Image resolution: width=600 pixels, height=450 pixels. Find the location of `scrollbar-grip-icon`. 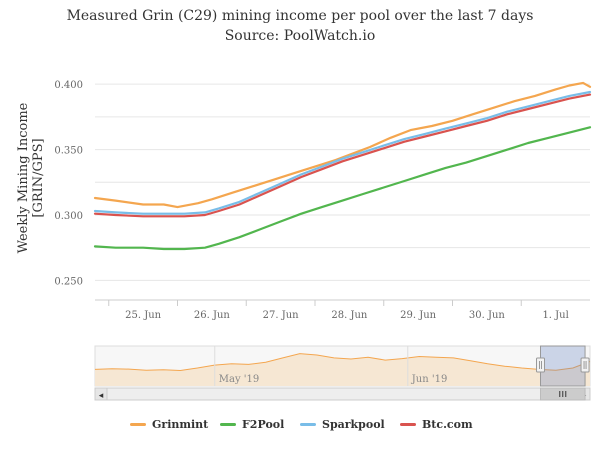

scrollbar-grip-icon is located at coordinates (563, 394).